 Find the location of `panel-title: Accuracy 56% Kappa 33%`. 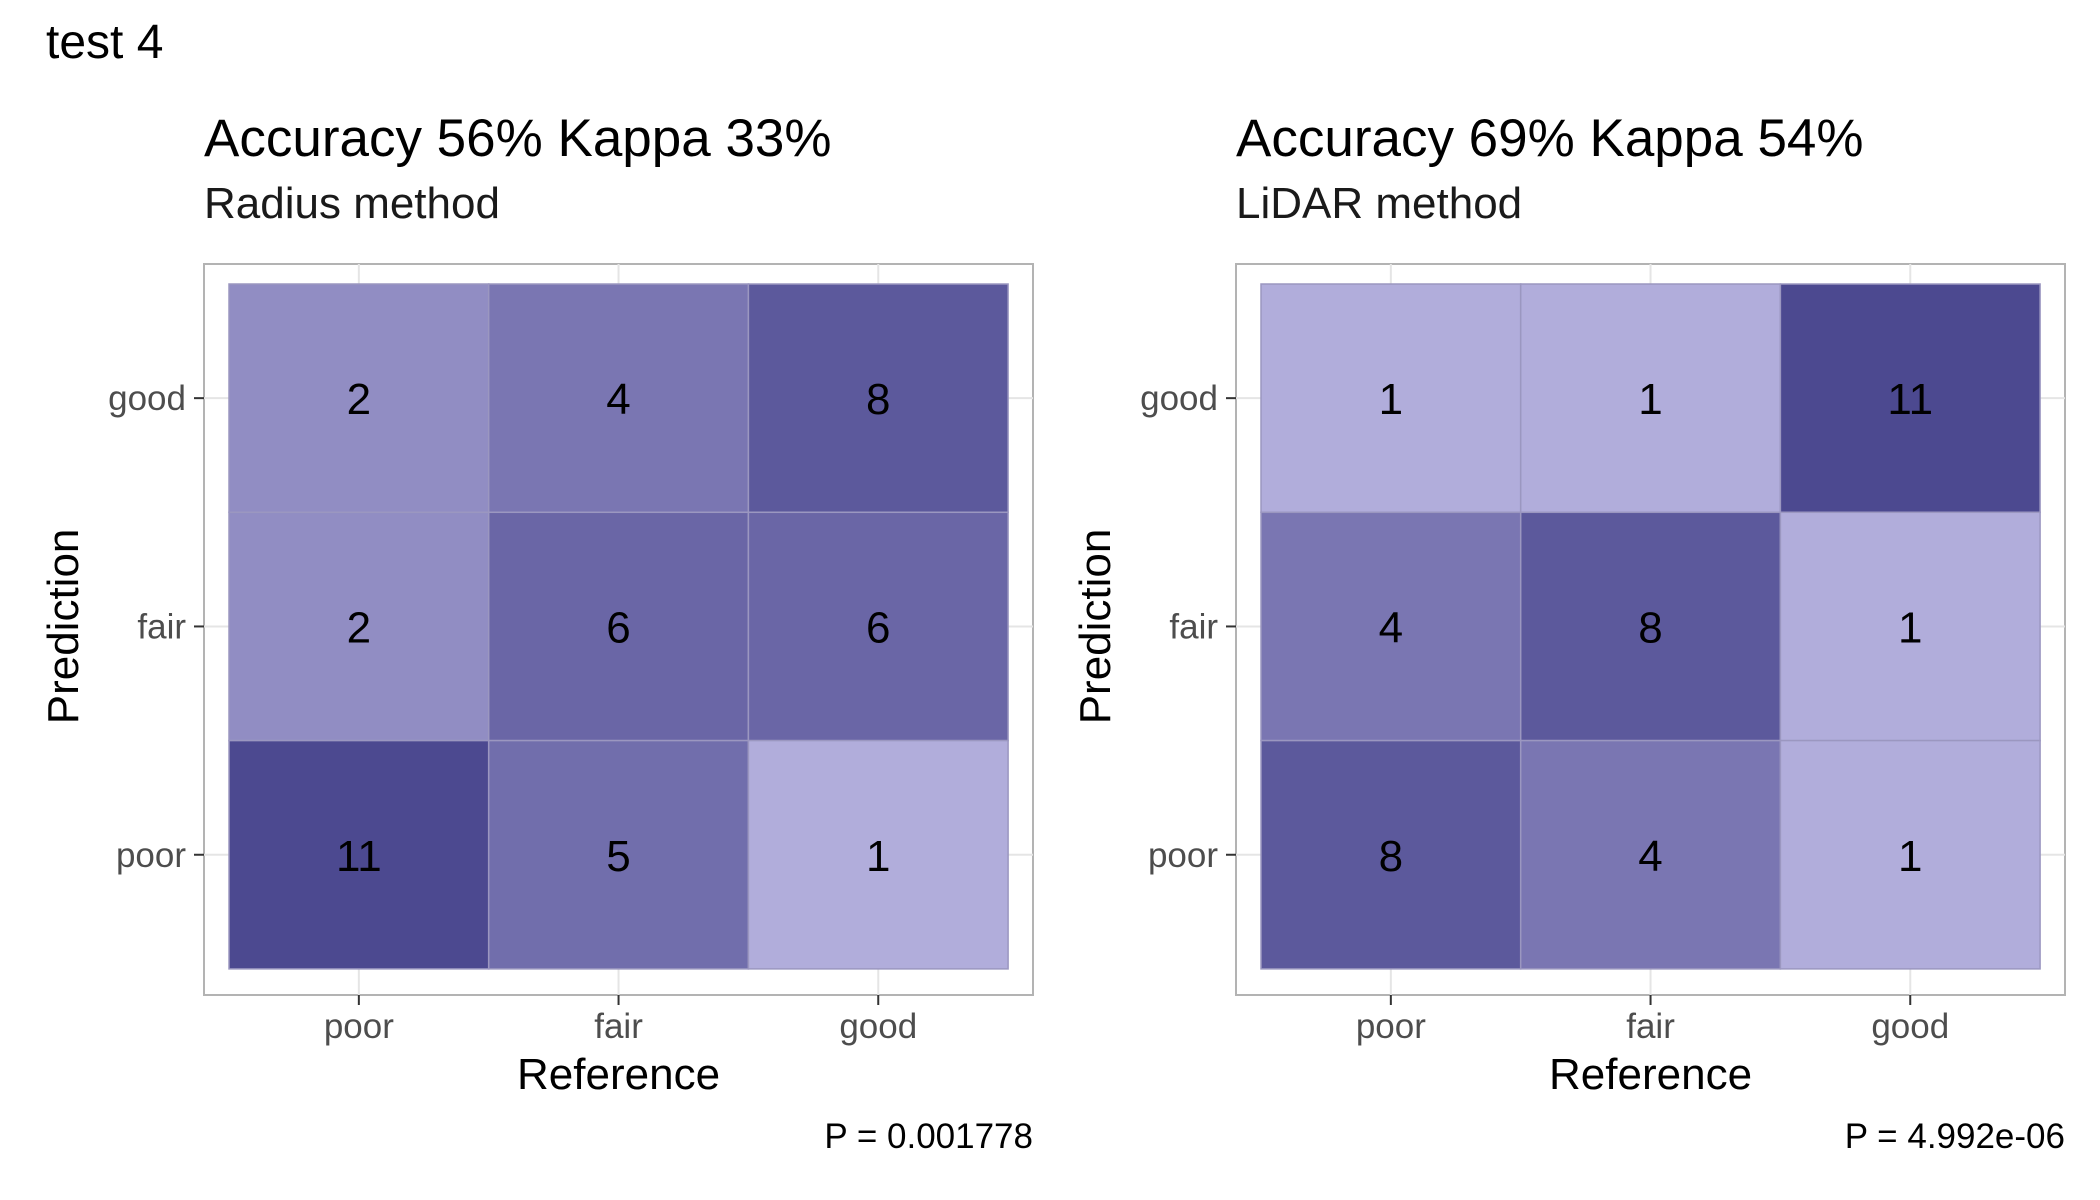

panel-title: Accuracy 56% Kappa 33% is located at coordinates (518, 138).